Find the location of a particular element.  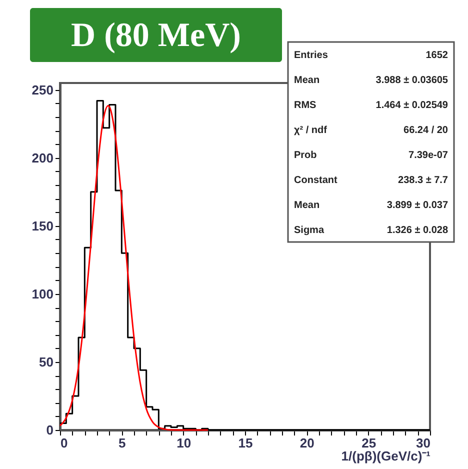

x-tick-label: 20 is located at coordinates (307, 443).